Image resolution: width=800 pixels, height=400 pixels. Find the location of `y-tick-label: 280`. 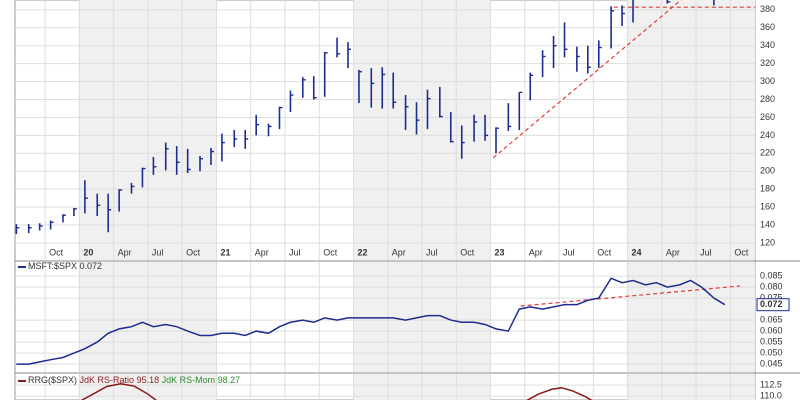

y-tick-label: 280 is located at coordinates (767, 99).